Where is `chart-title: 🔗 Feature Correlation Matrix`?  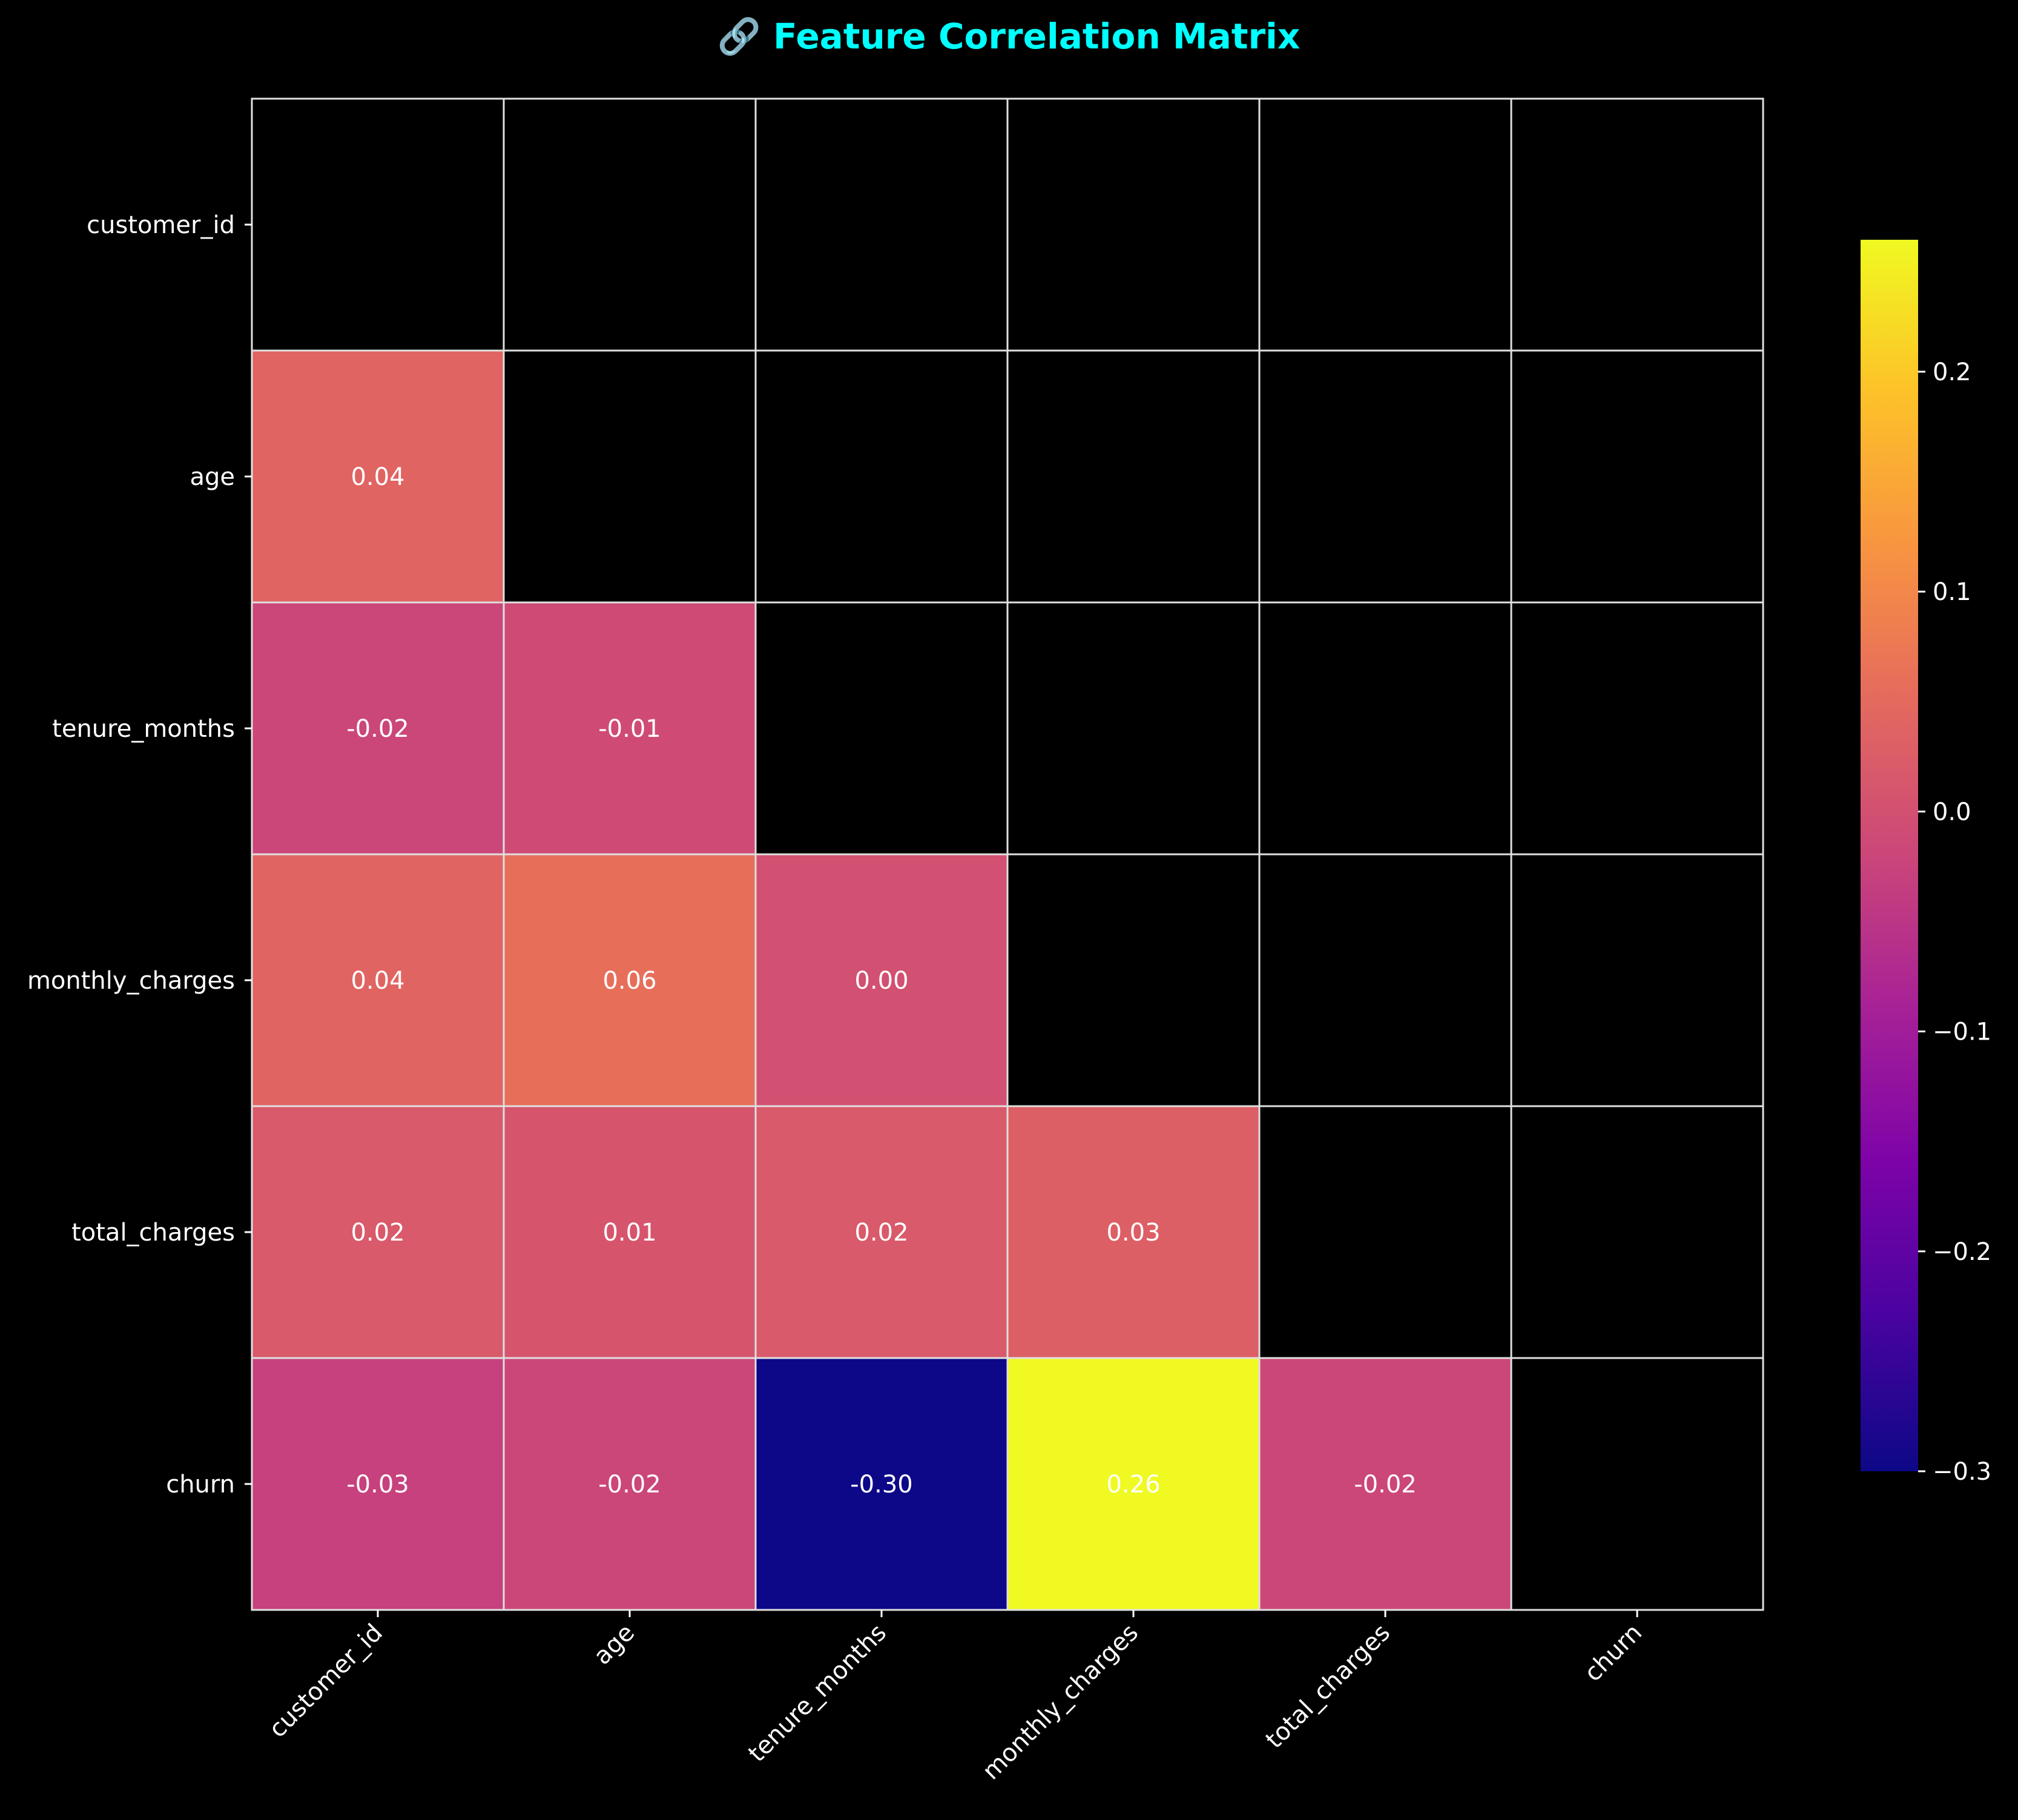 chart-title: 🔗 Feature Correlation Matrix is located at coordinates (1009, 36).